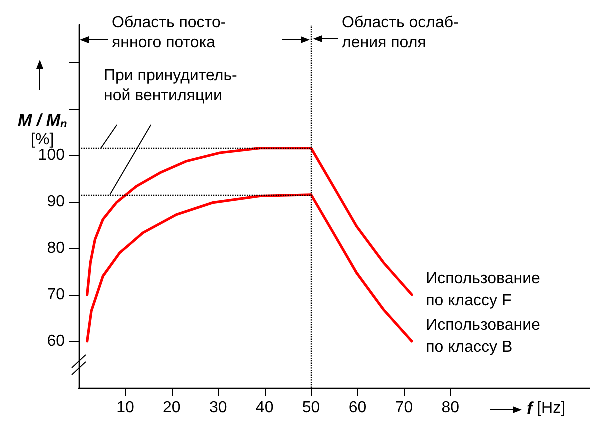 This screenshot has height=421, width=590. I want to click on x-tick-label: 10, so click(125, 408).